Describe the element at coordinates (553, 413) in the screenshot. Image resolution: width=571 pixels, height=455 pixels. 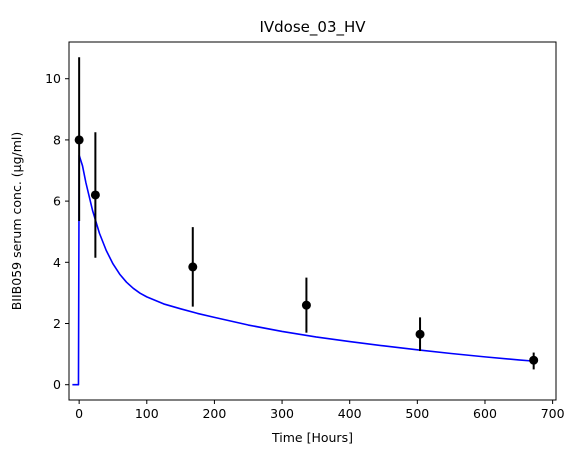
I see `x-tick-label: 700` at that location.